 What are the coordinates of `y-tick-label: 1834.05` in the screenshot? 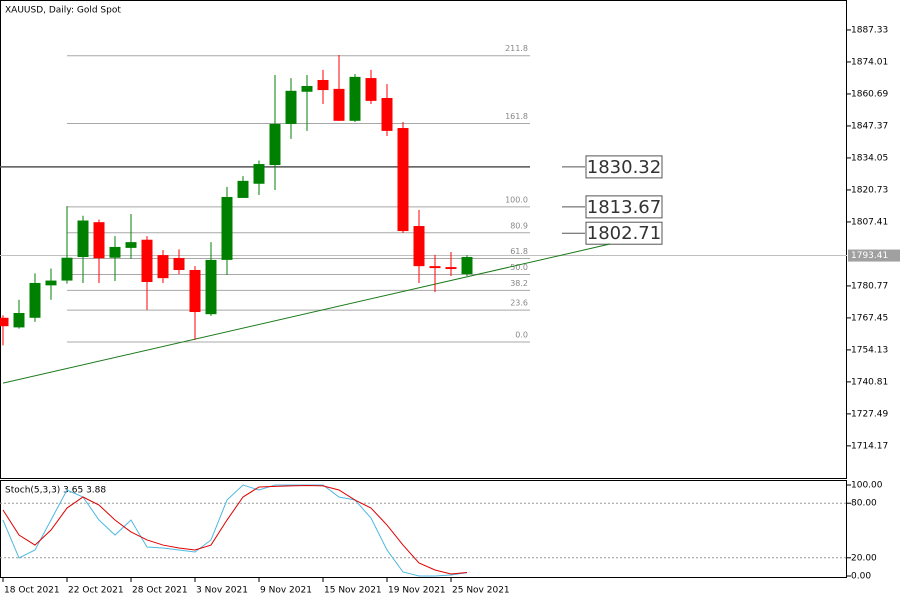 It's located at (869, 158).